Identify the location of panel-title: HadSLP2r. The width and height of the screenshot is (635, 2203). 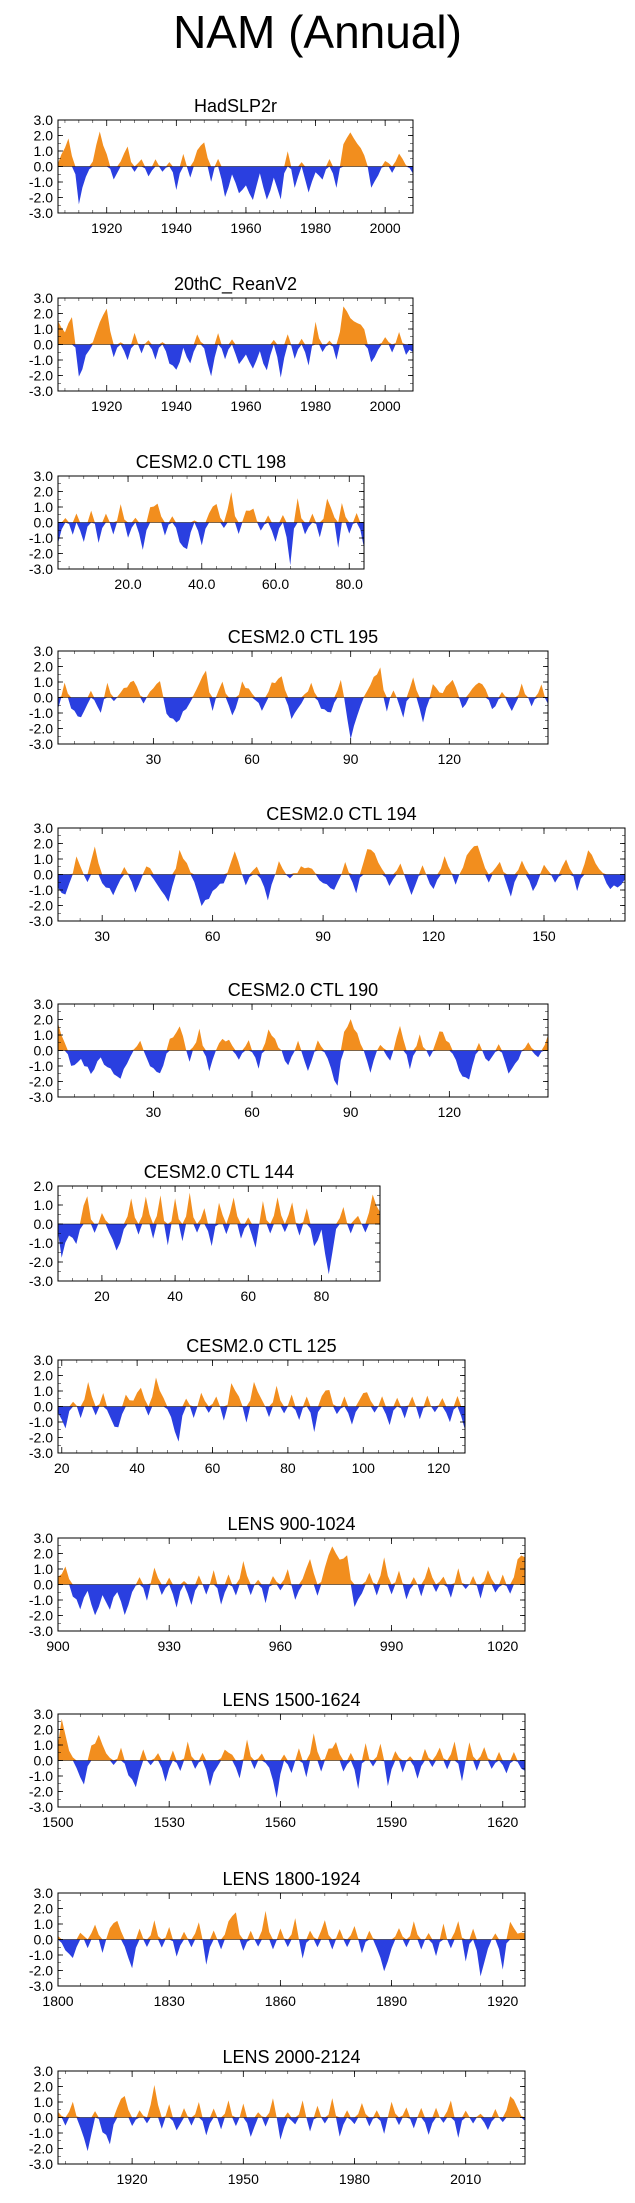
(235, 106).